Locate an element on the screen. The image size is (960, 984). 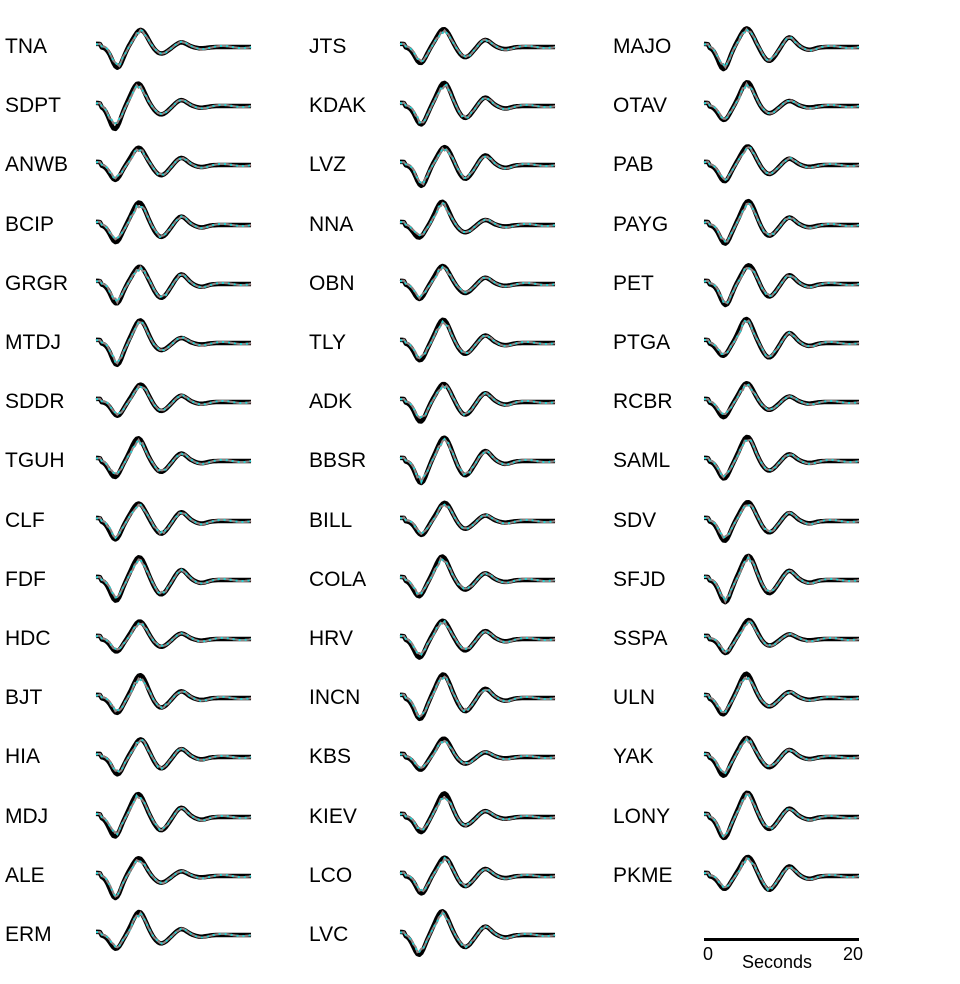
waveform-fdf is located at coordinates (173, 578).